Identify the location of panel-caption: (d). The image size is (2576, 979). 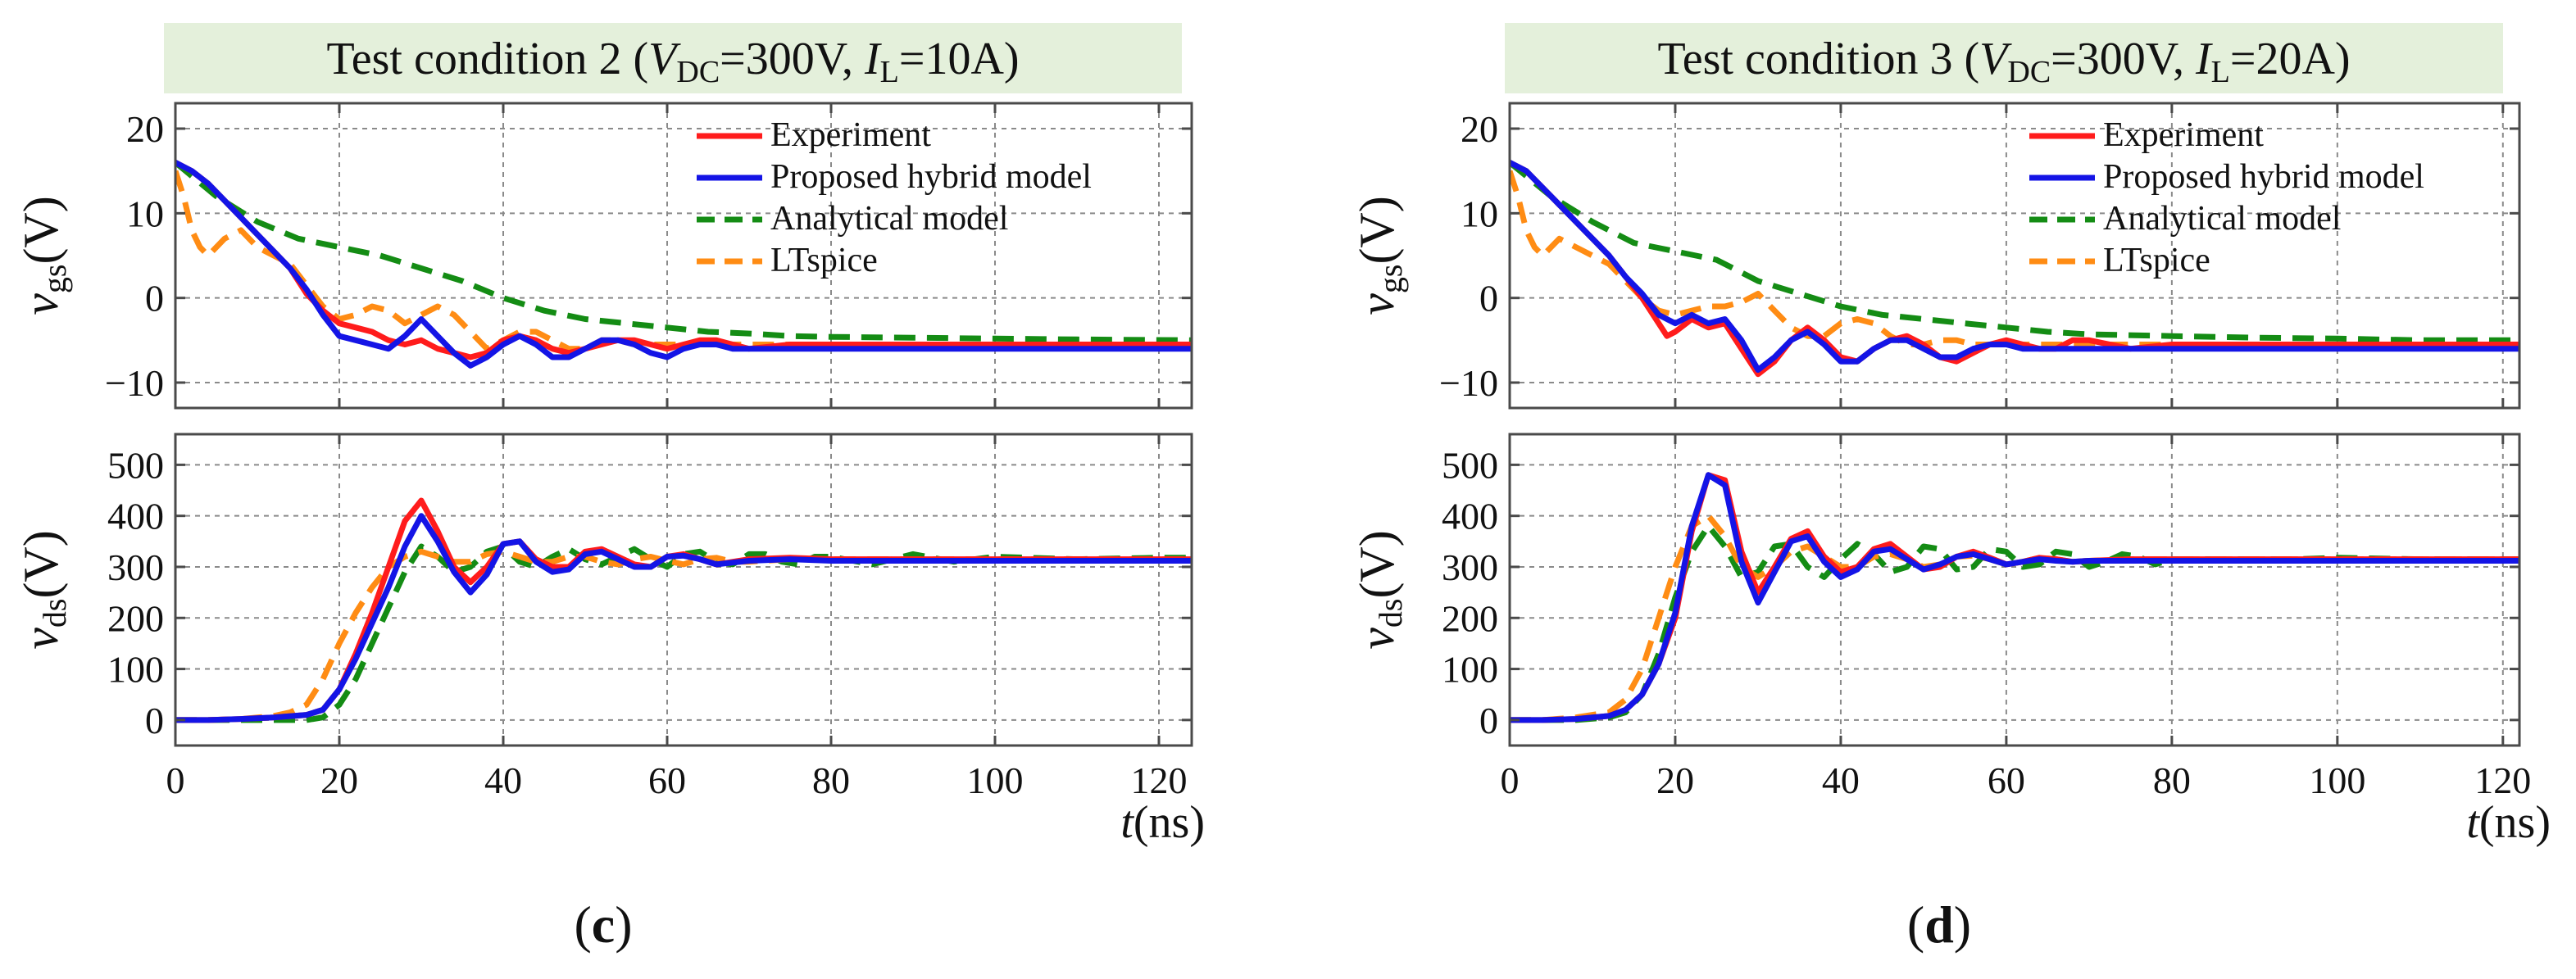
(1939, 924).